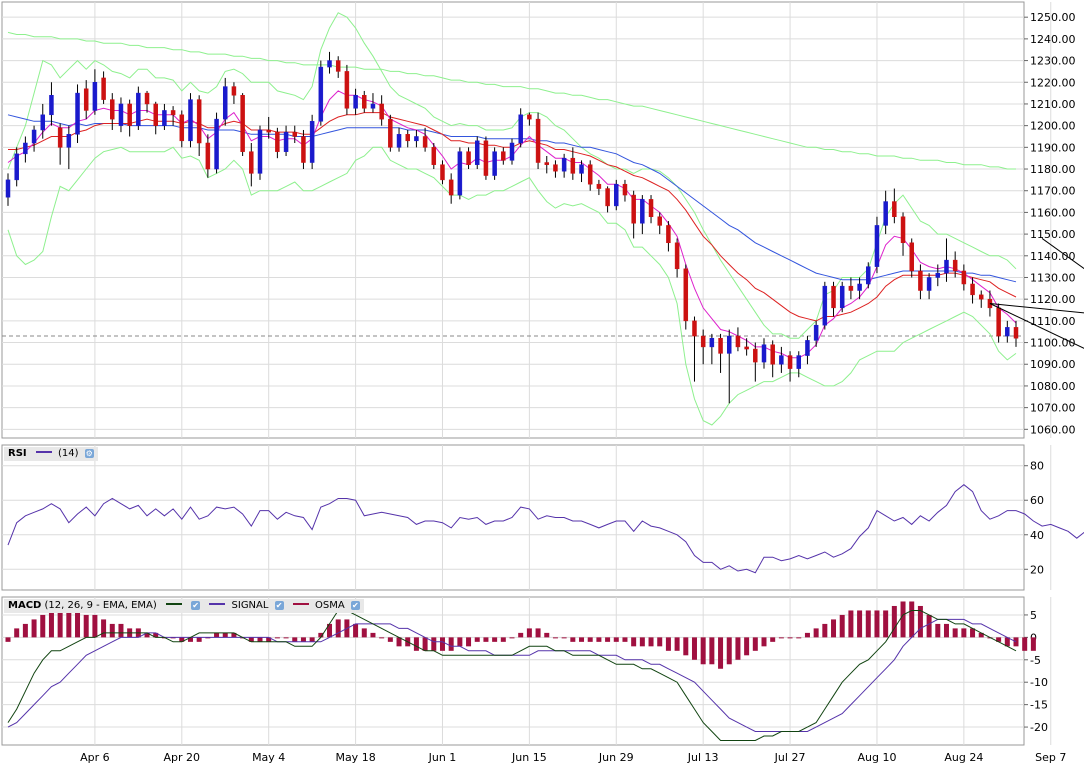 This screenshot has height=773, width=1084. What do you see at coordinates (1053, 17) in the screenshot?
I see `price-y-tick-label: 1250.00` at bounding box center [1053, 17].